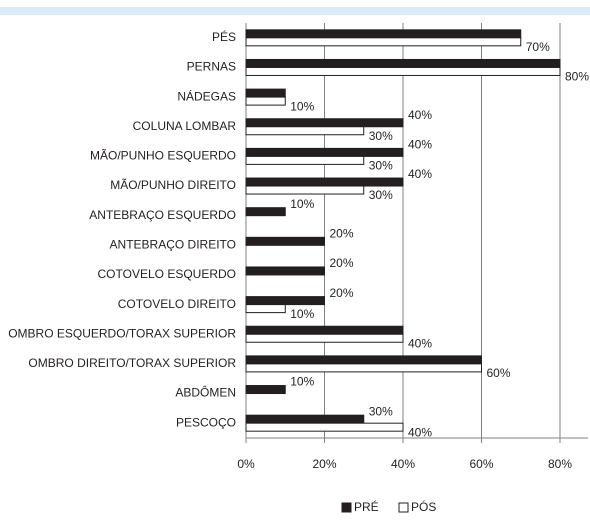  What do you see at coordinates (206, 422) in the screenshot?
I see `y-tick-label: PESCOÇO` at bounding box center [206, 422].